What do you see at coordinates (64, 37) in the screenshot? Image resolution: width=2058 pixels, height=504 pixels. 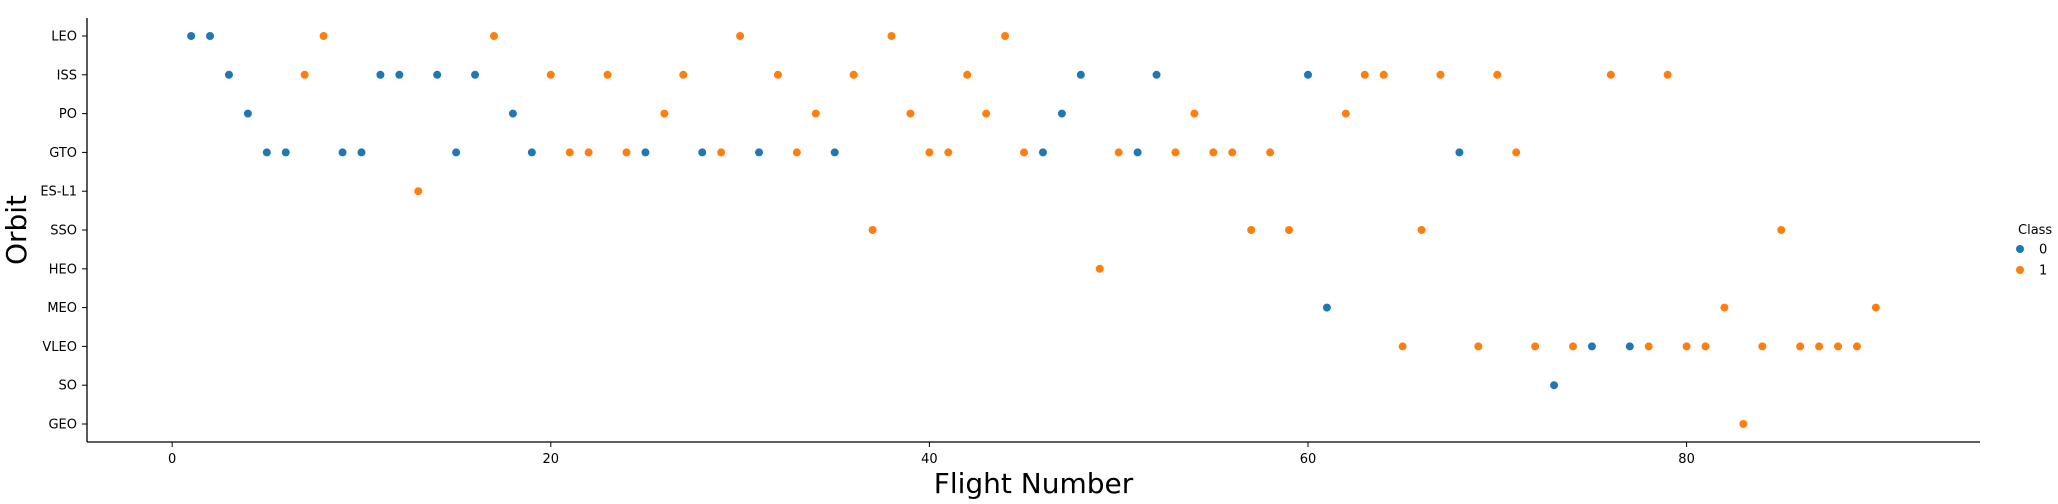 I see `y-tick-label: LEO` at bounding box center [64, 37].